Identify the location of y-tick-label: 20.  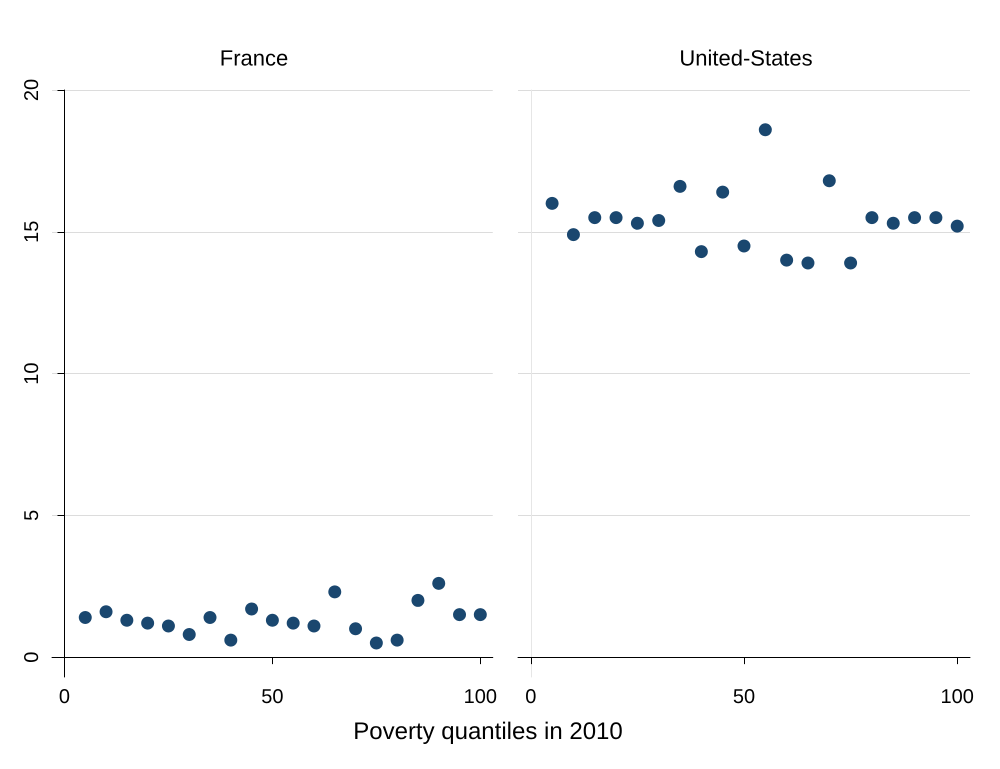
(32, 90).